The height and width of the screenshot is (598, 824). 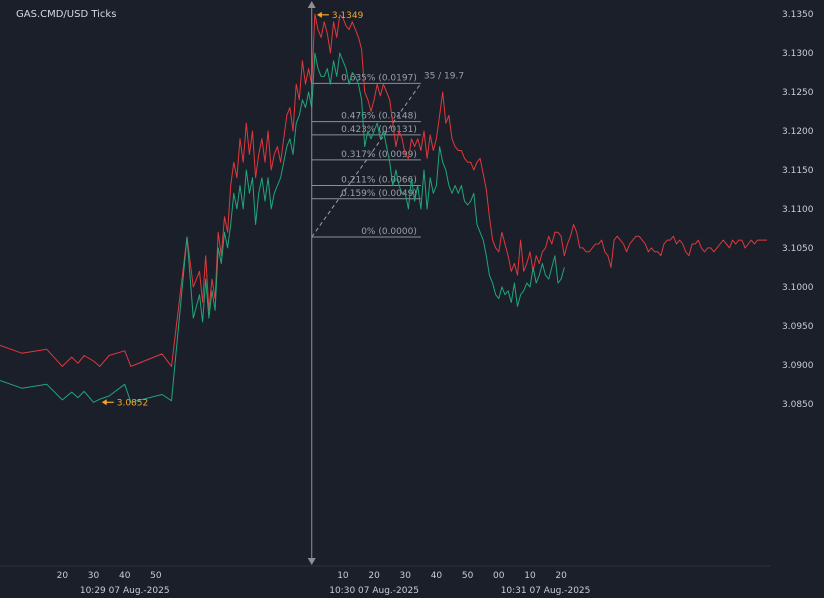 What do you see at coordinates (348, 16) in the screenshot?
I see `high-marker-label: 3.1349` at bounding box center [348, 16].